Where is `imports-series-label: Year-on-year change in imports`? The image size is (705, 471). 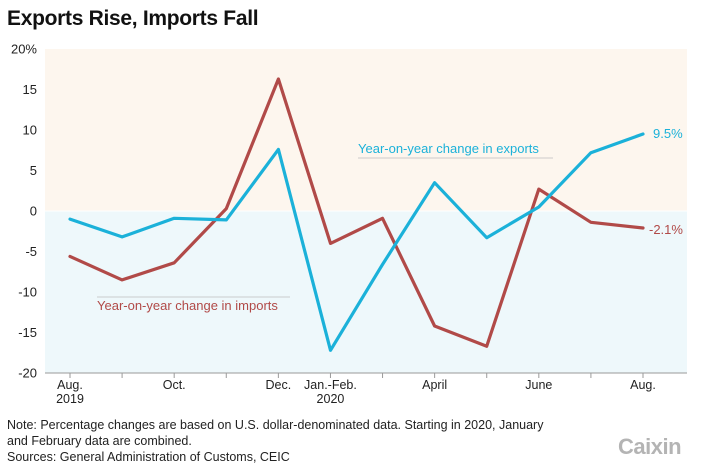 imports-series-label: Year-on-year change in imports is located at coordinates (187, 305).